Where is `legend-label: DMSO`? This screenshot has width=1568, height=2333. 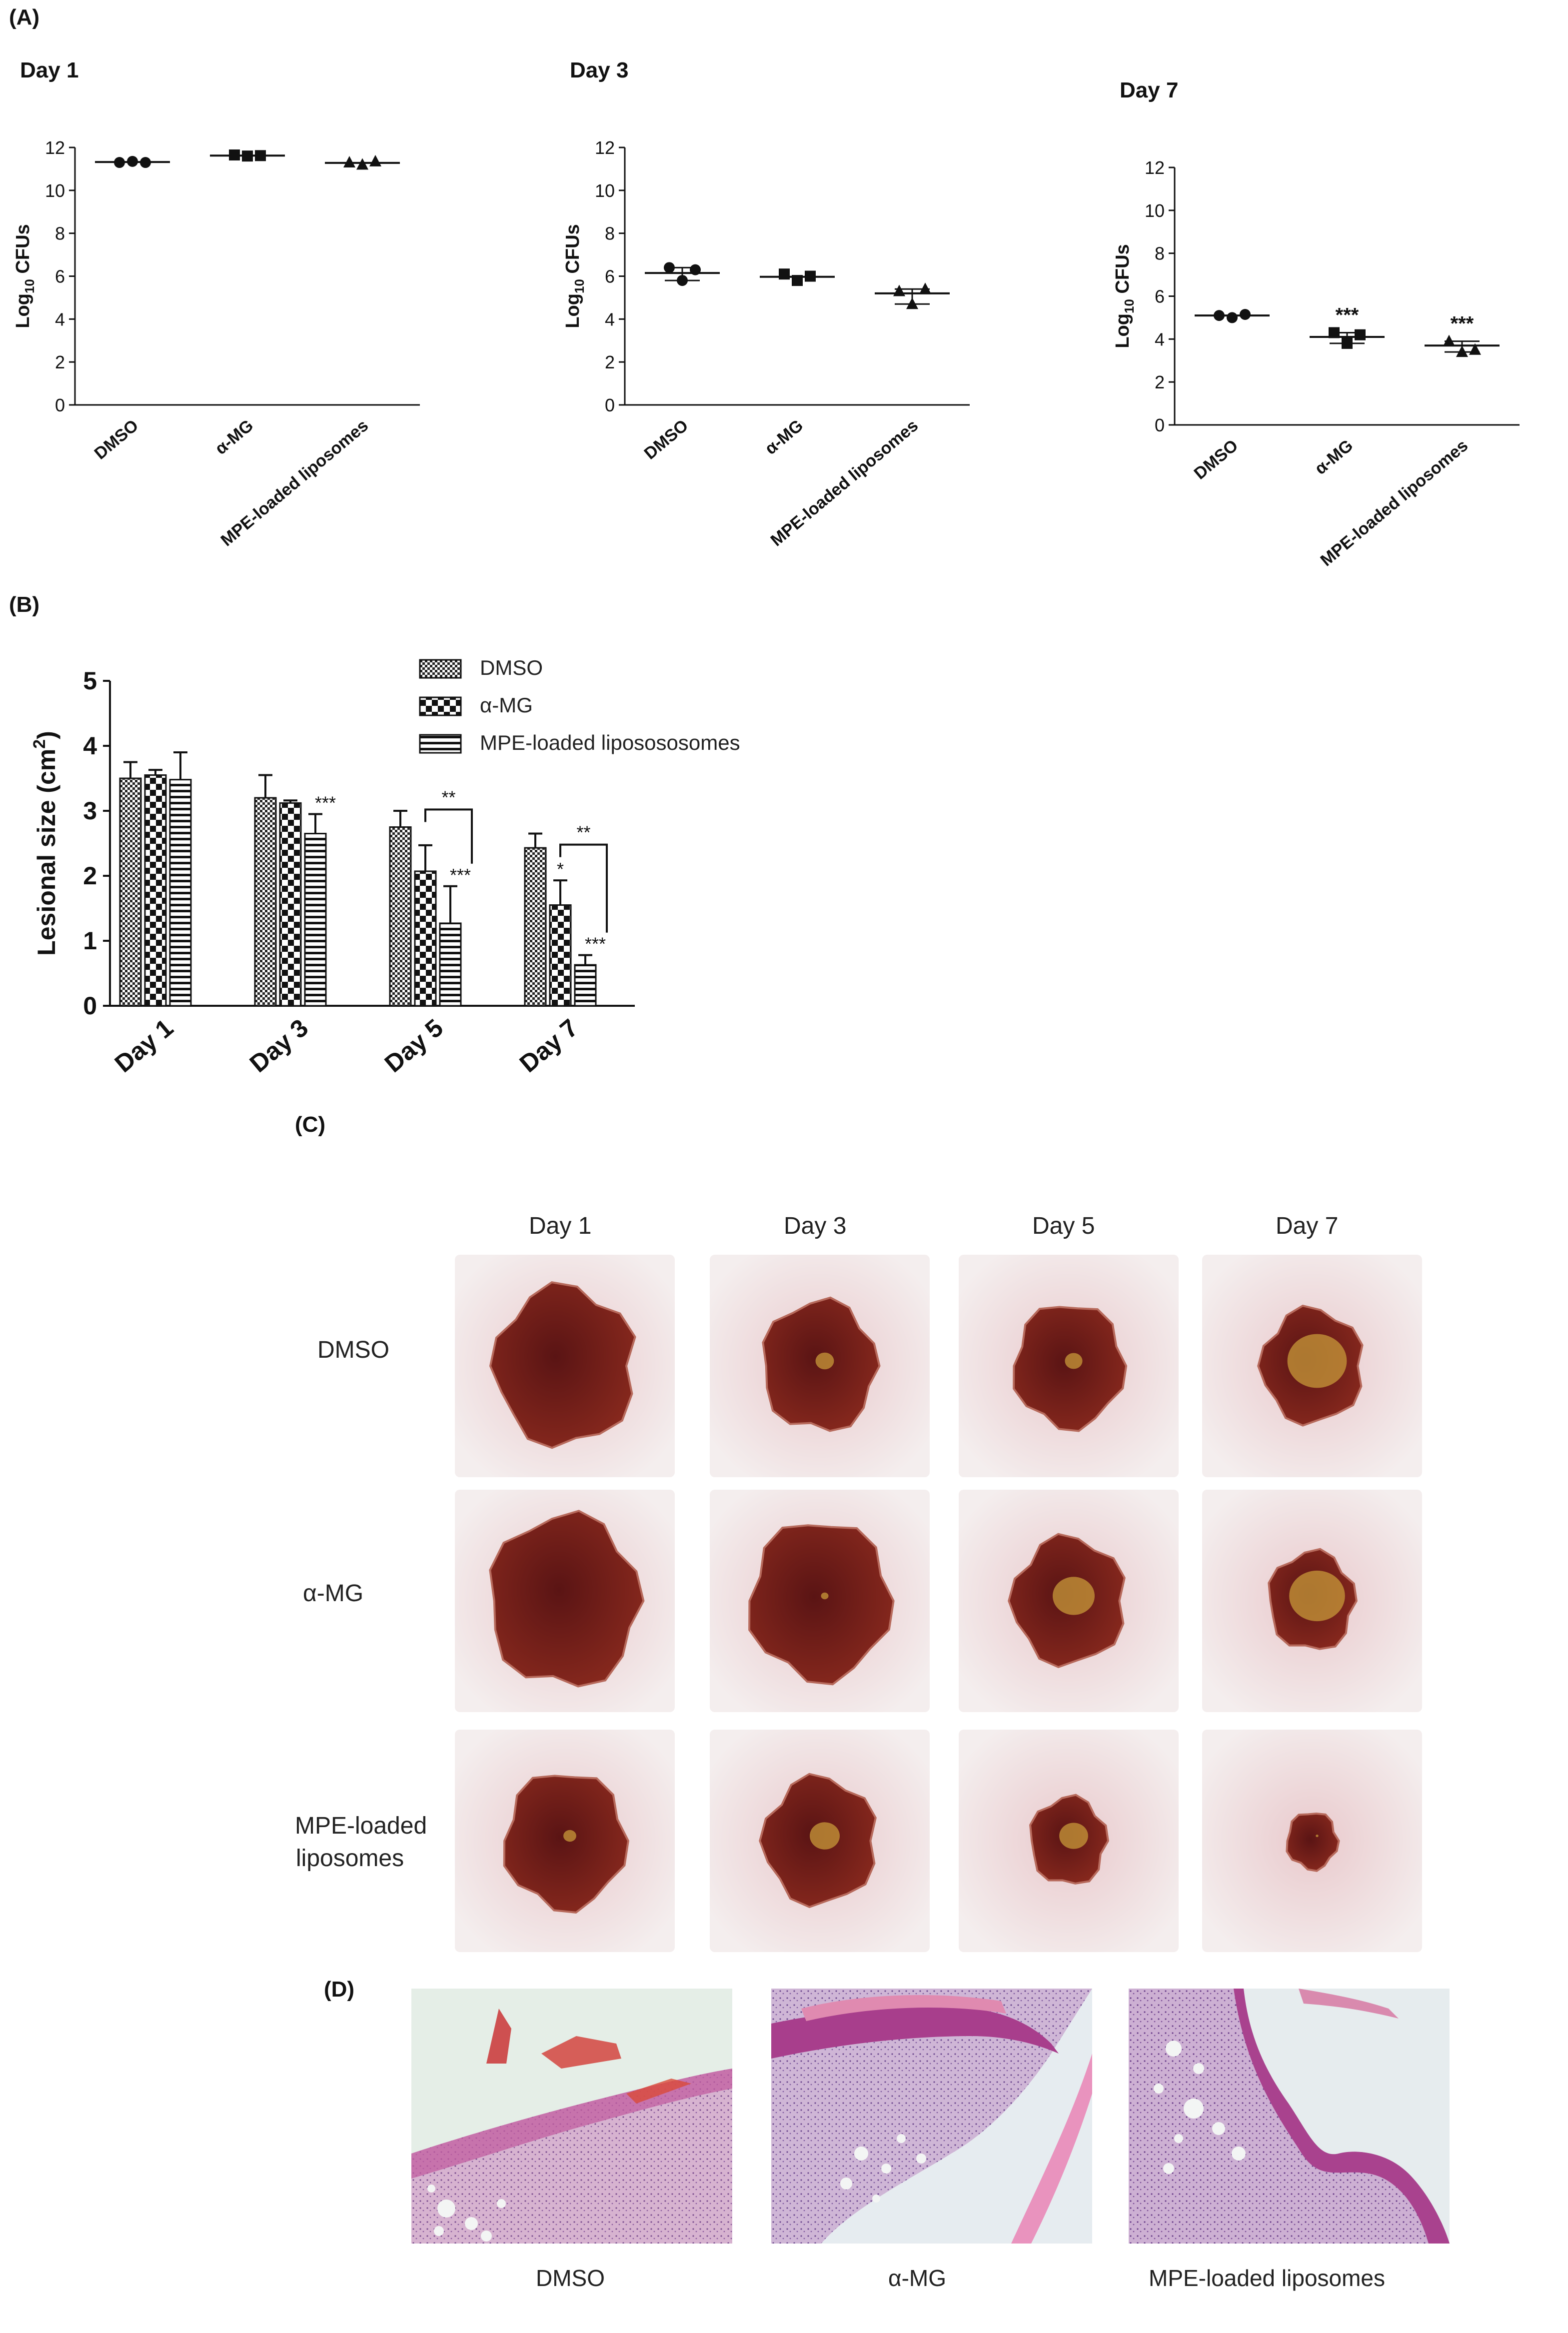
legend-label: DMSO is located at coordinates (511, 668).